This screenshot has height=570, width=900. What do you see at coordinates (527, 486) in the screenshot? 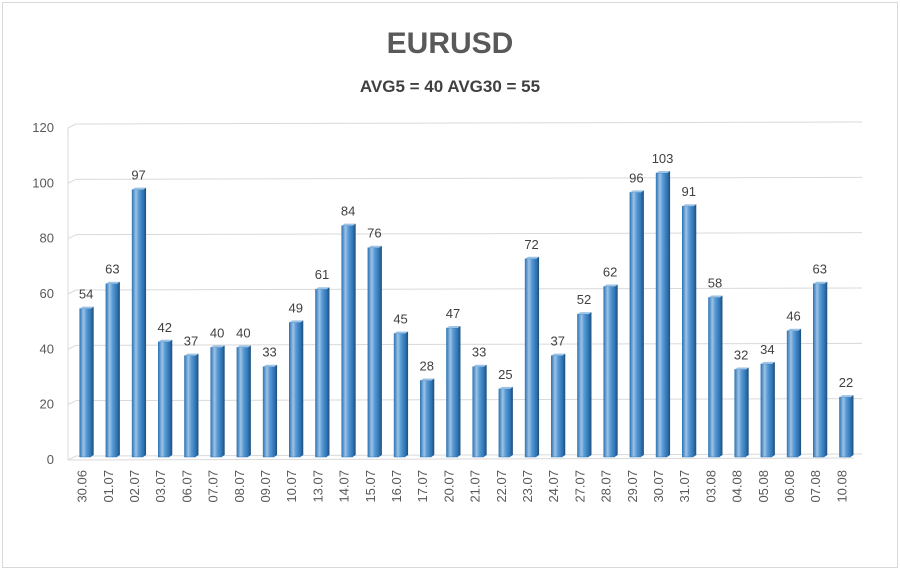
I see `x-tick-label: 23.07` at bounding box center [527, 486].